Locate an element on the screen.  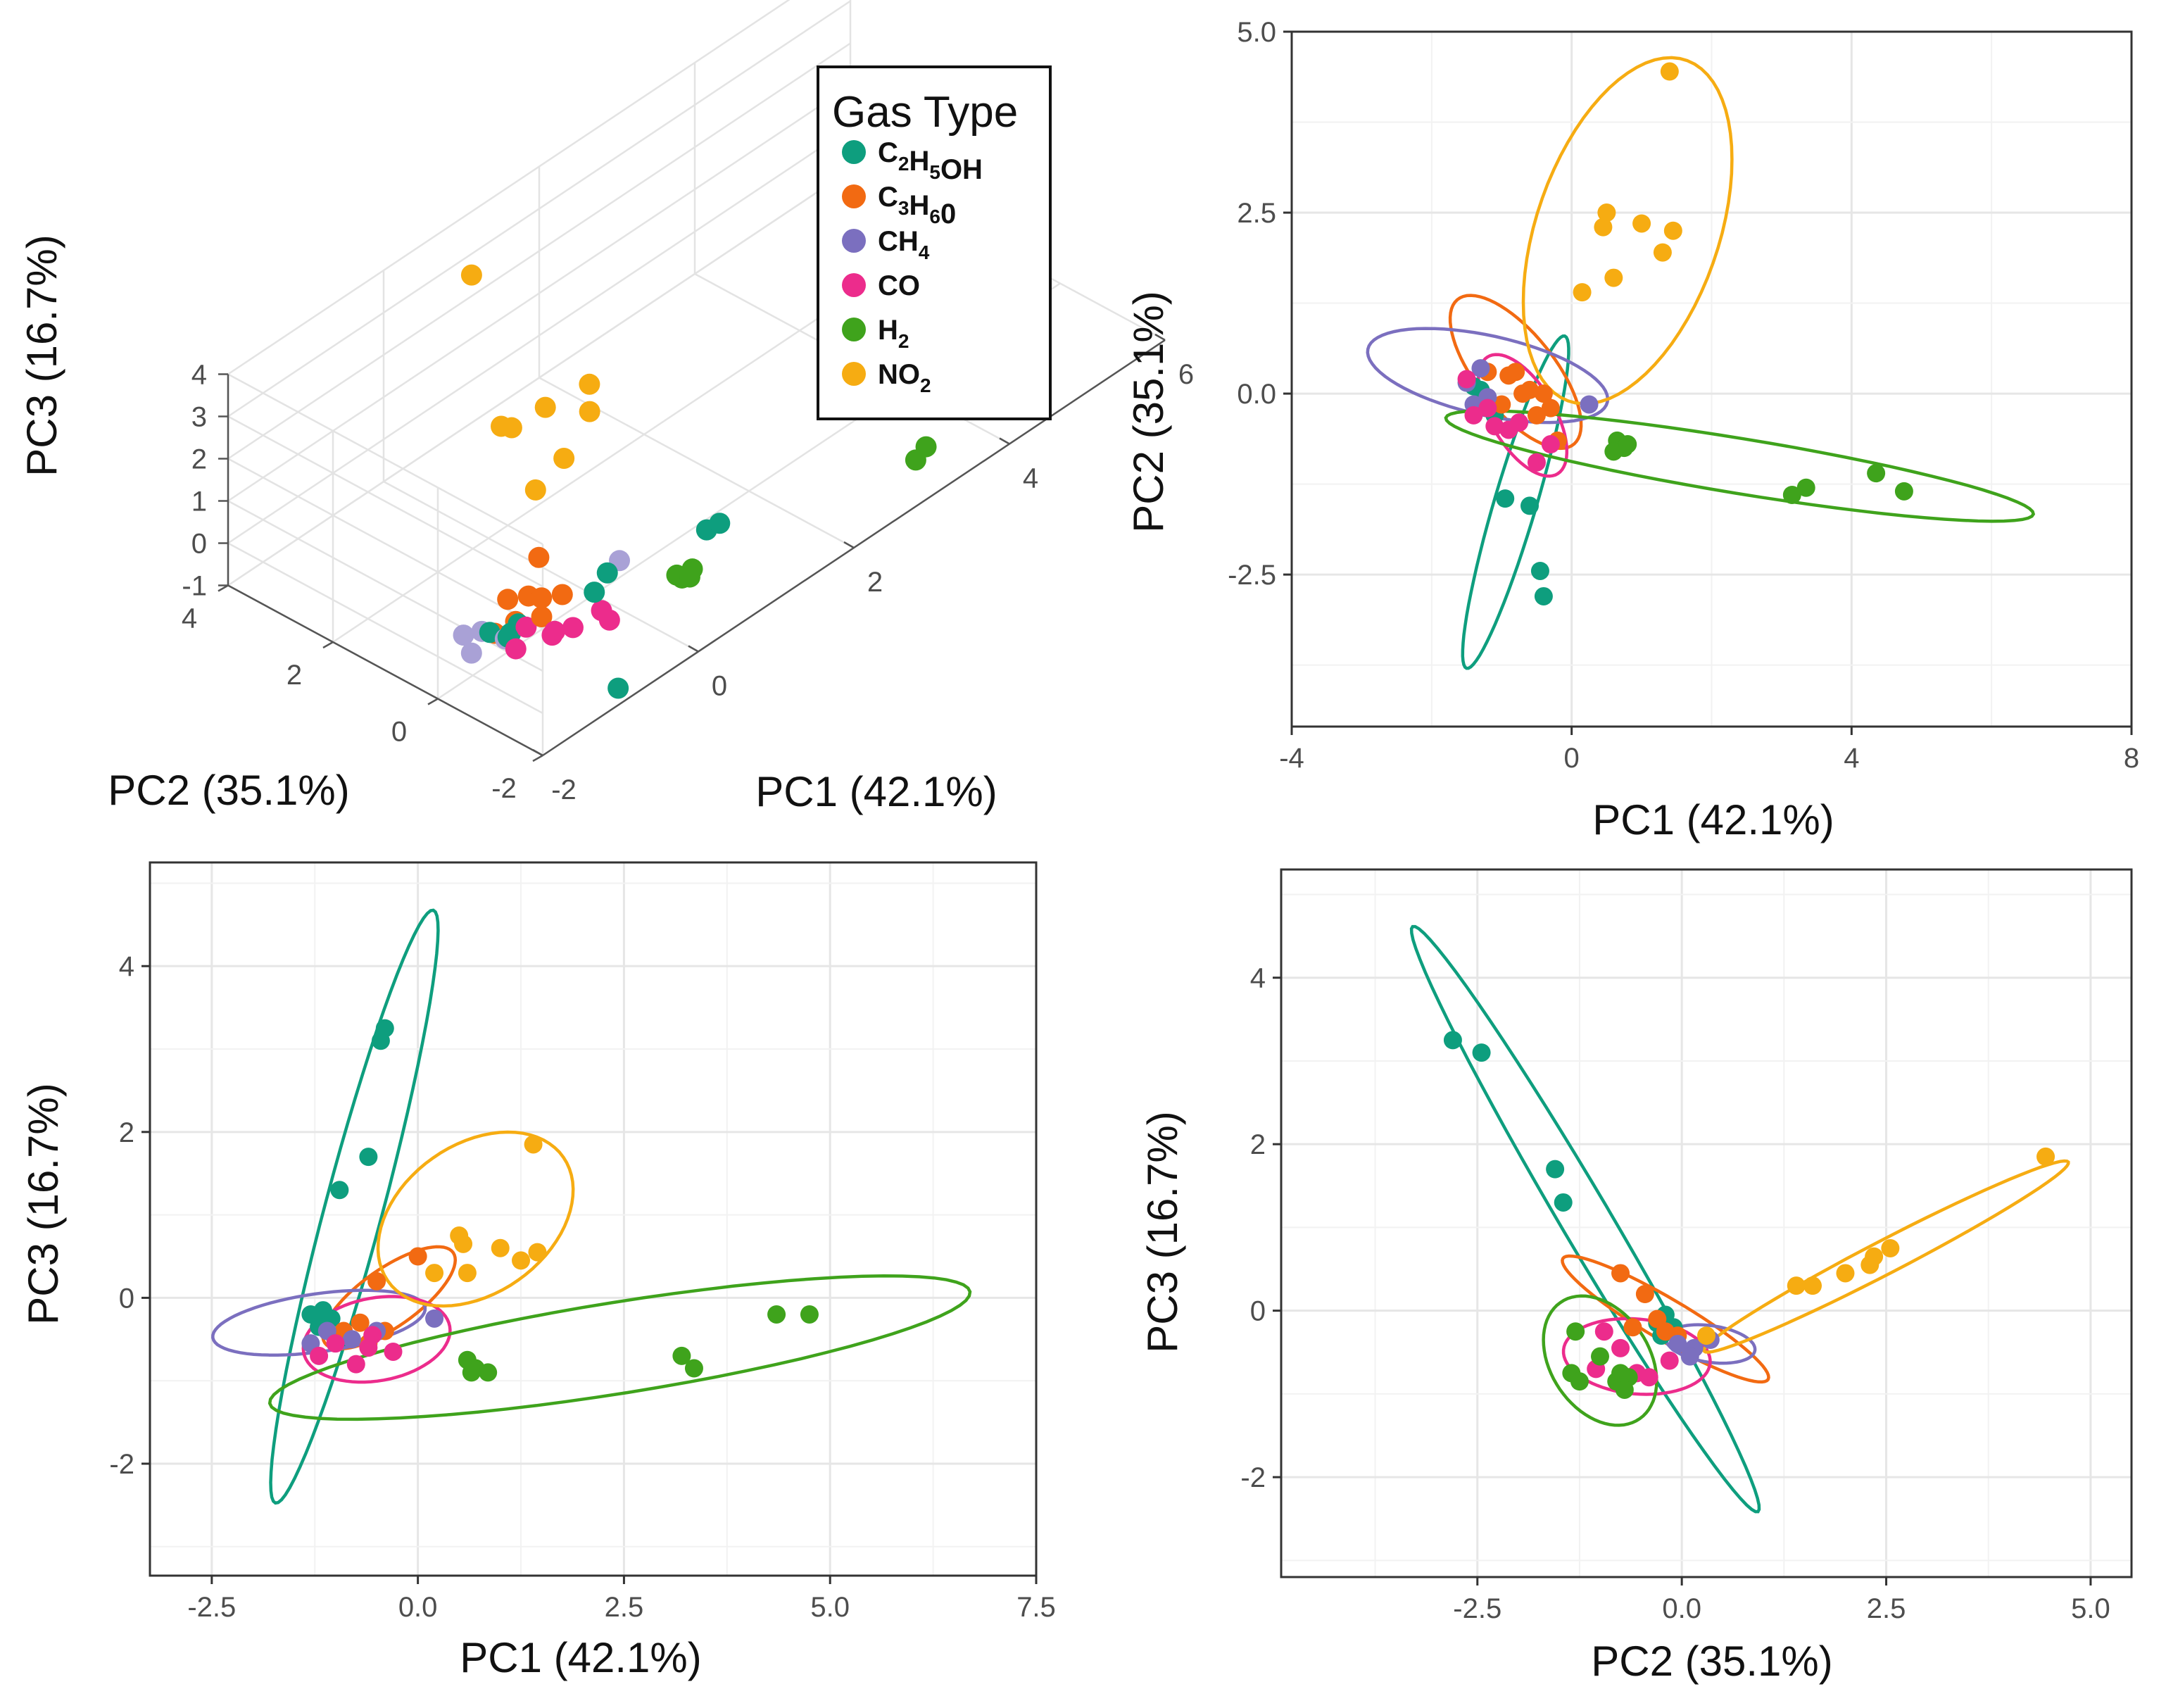
x-tick-label: 6 is located at coordinates (1186, 374).